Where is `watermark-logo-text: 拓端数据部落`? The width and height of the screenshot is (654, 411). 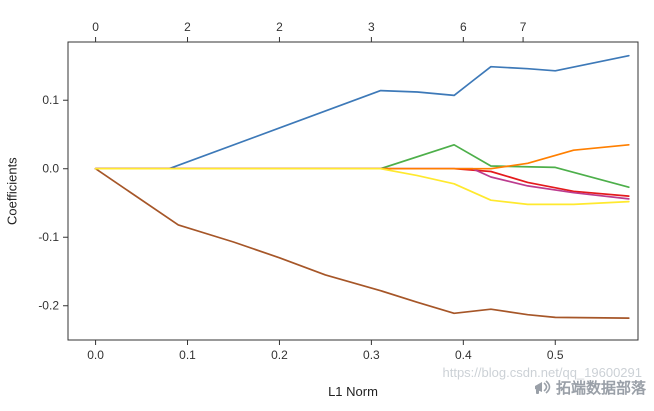
watermark-logo-text: 拓端数据部落 is located at coordinates (600, 388).